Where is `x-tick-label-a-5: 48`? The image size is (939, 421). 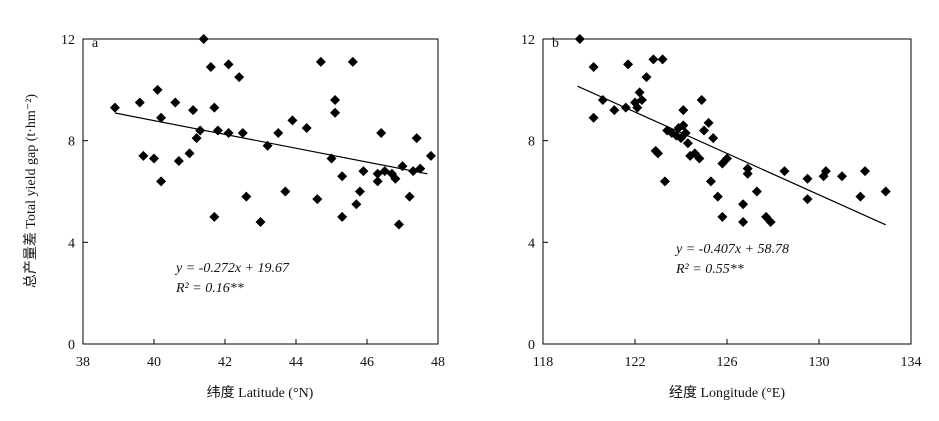 x-tick-label-a-5: 48 is located at coordinates (438, 362).